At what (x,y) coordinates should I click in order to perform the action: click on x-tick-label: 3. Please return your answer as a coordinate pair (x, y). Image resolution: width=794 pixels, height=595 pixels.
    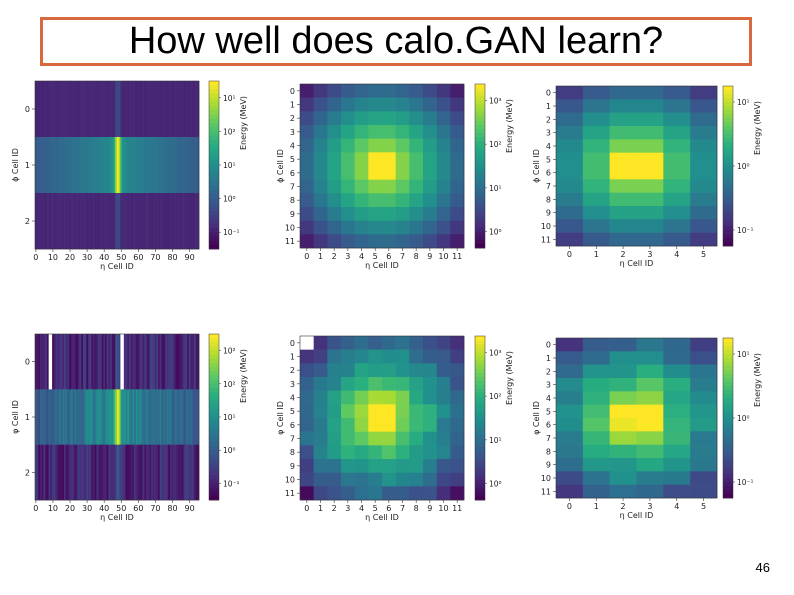
    Looking at the image, I should click on (347, 256).